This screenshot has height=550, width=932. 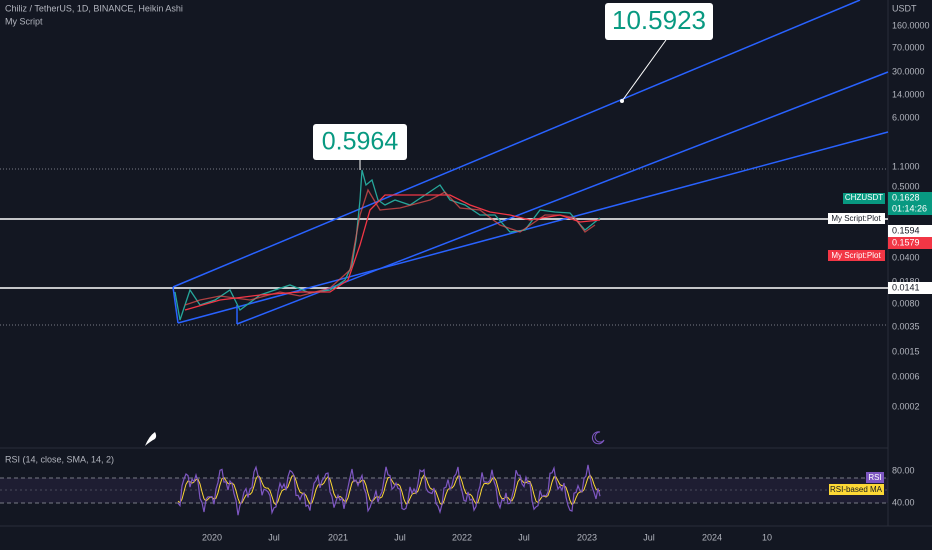 I want to click on ma-badge: RSI-based MA, so click(x=856, y=489).